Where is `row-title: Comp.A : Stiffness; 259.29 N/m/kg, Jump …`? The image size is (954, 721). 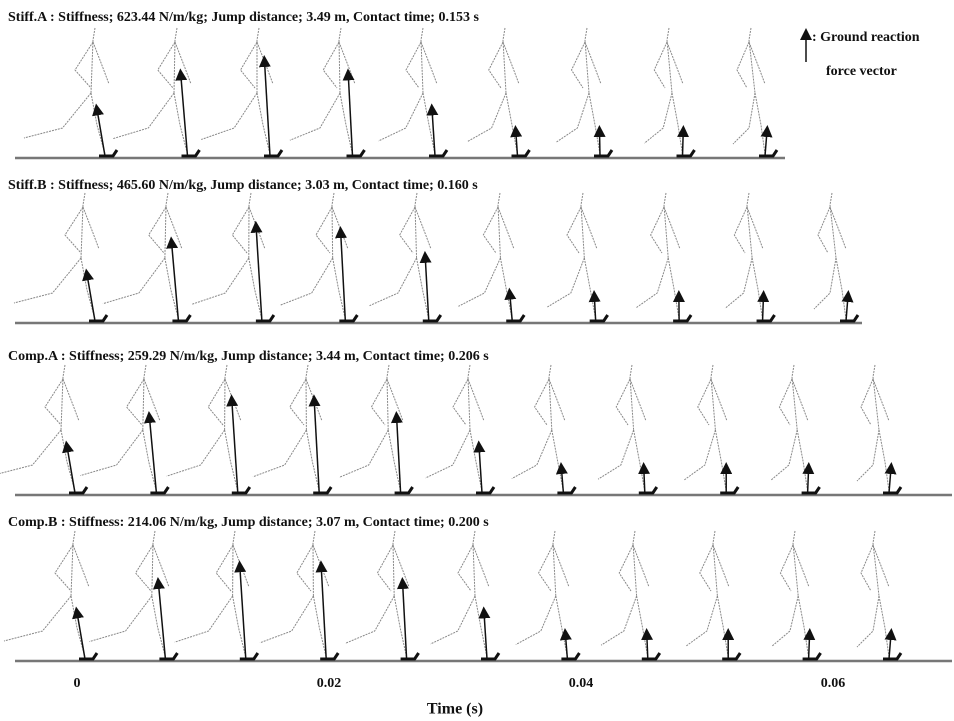 row-title: Comp.A : Stiffness; 259.29 N/m/kg, Jump … is located at coordinates (248, 356).